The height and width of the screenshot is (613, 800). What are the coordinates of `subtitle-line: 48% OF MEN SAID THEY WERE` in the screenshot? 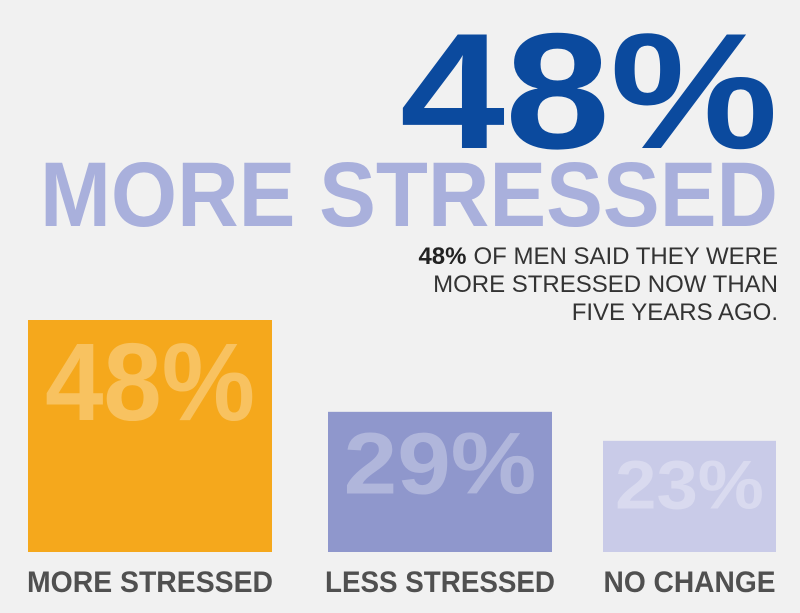 It's located at (598, 256).